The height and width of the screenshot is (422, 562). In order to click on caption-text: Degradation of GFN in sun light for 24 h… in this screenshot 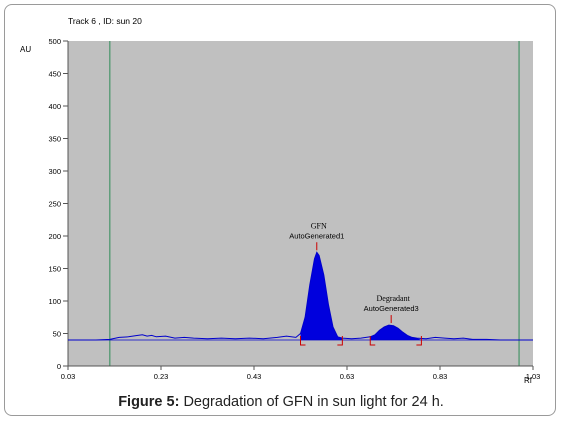, I will do `click(311, 402)`.